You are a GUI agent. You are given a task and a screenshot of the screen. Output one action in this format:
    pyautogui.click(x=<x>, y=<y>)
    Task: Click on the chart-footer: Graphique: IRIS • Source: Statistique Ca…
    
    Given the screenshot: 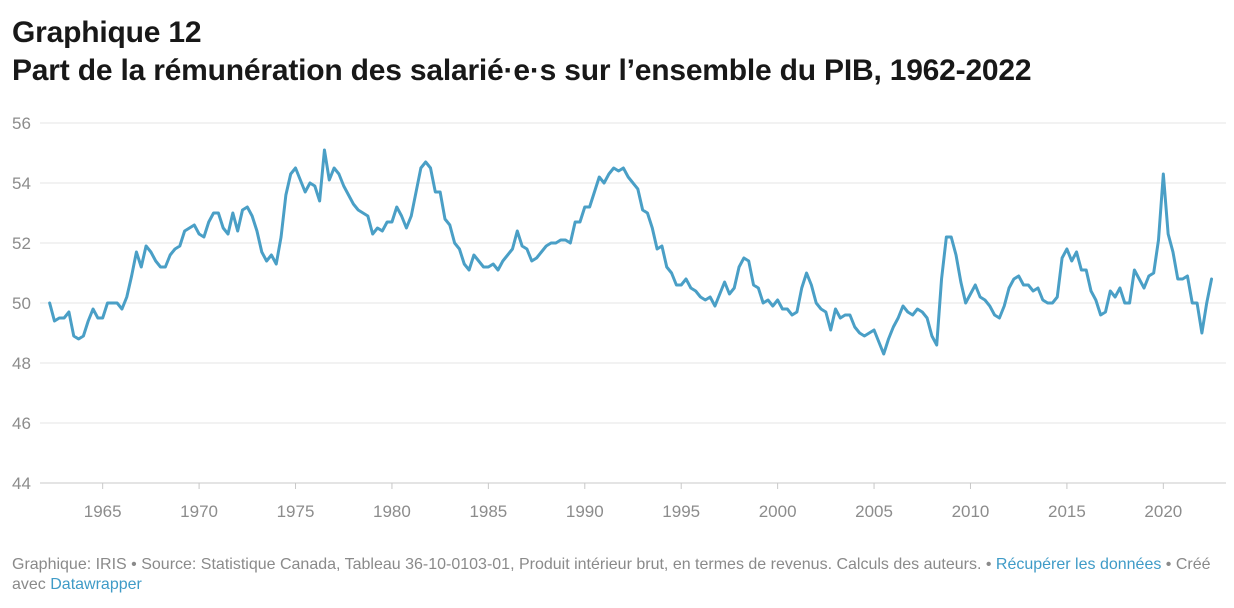 What is the action you would take?
    pyautogui.click(x=612, y=575)
    